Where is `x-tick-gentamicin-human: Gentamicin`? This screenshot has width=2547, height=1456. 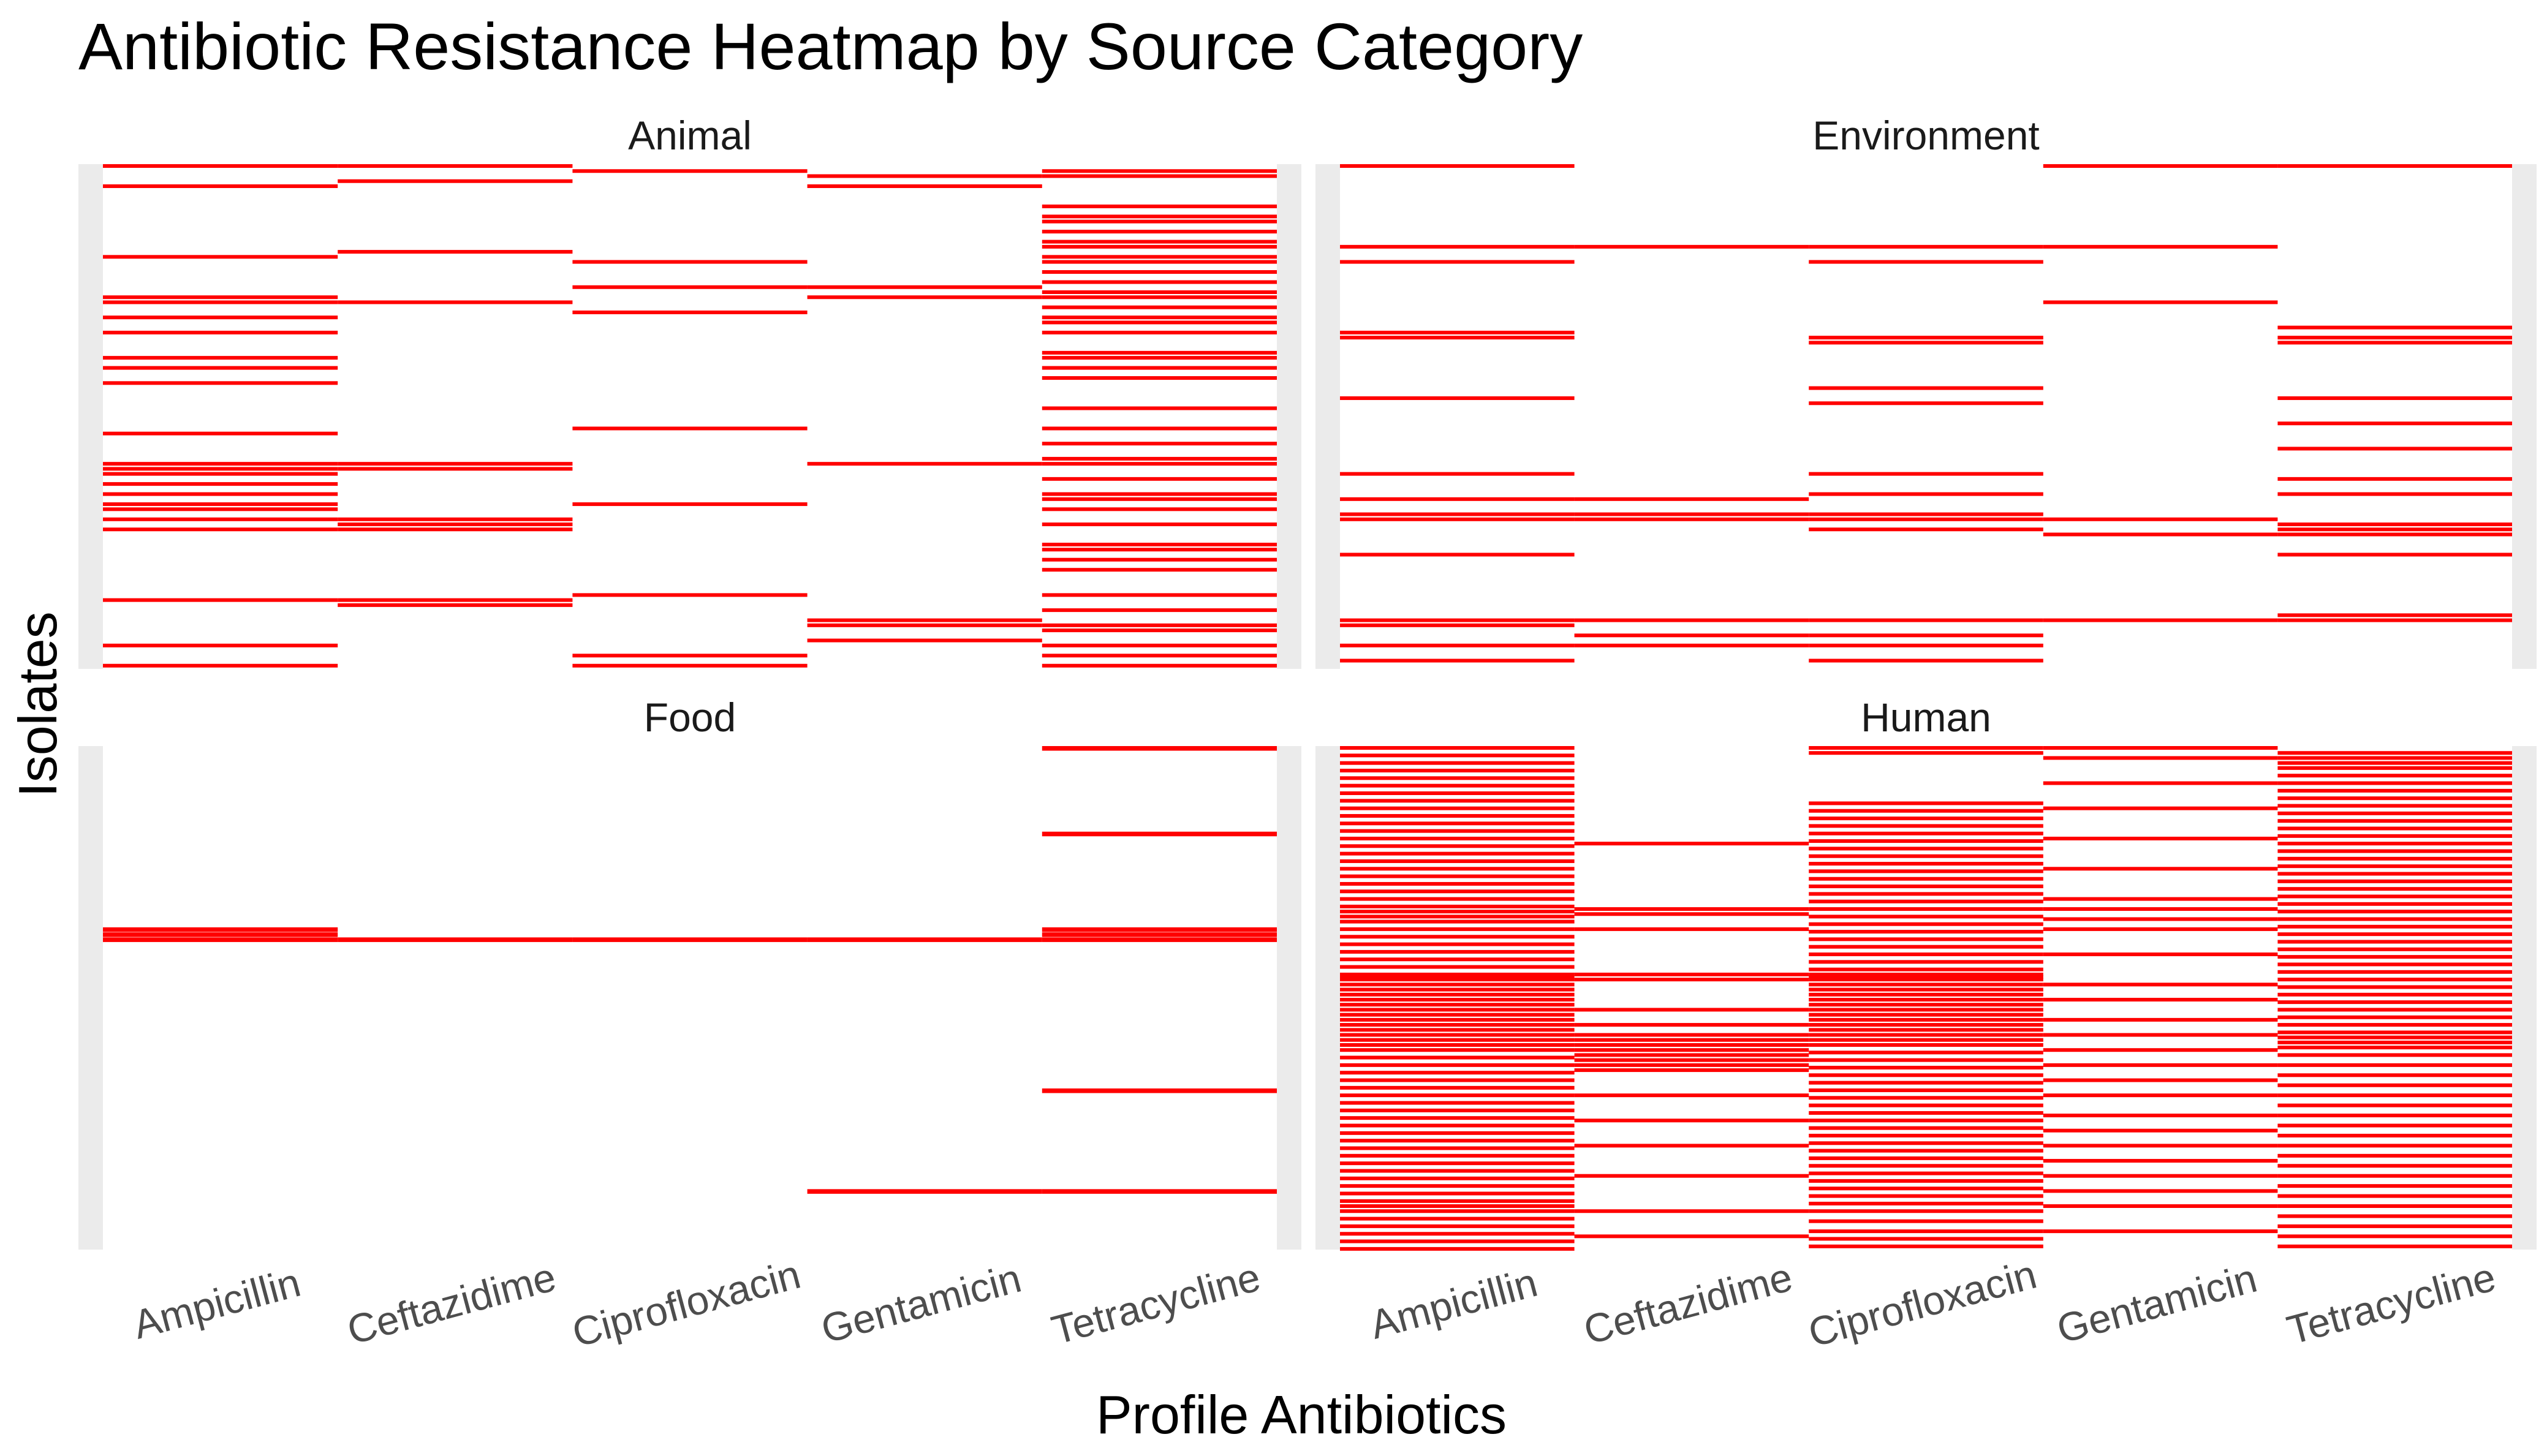 x-tick-gentamicin-human: Gentamicin is located at coordinates (2156, 1303).